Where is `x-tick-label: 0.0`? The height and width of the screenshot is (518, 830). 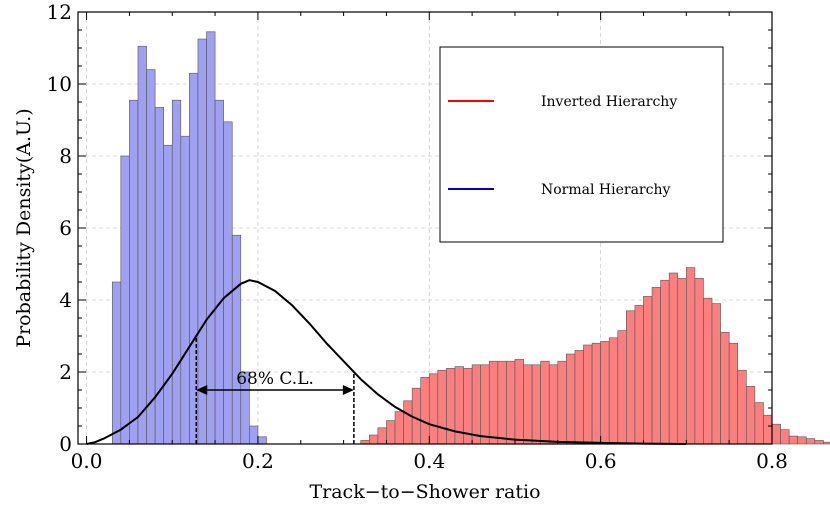
x-tick-label: 0.0 is located at coordinates (87, 461).